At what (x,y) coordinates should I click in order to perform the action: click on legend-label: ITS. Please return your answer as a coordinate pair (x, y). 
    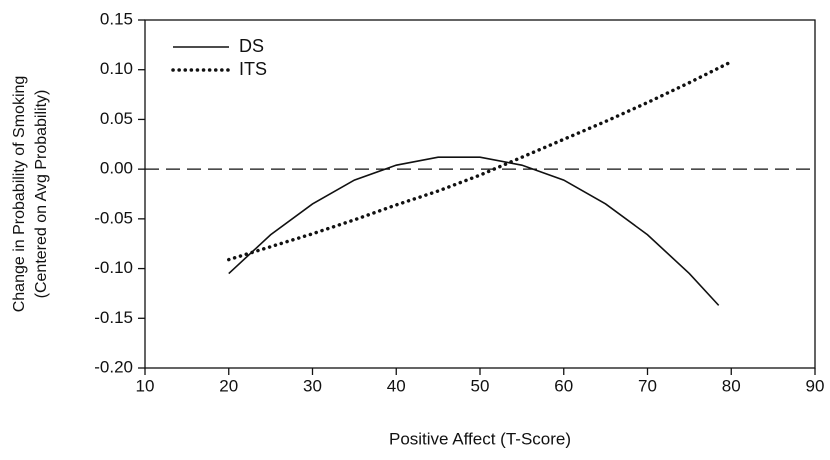
    Looking at the image, I should click on (253, 69).